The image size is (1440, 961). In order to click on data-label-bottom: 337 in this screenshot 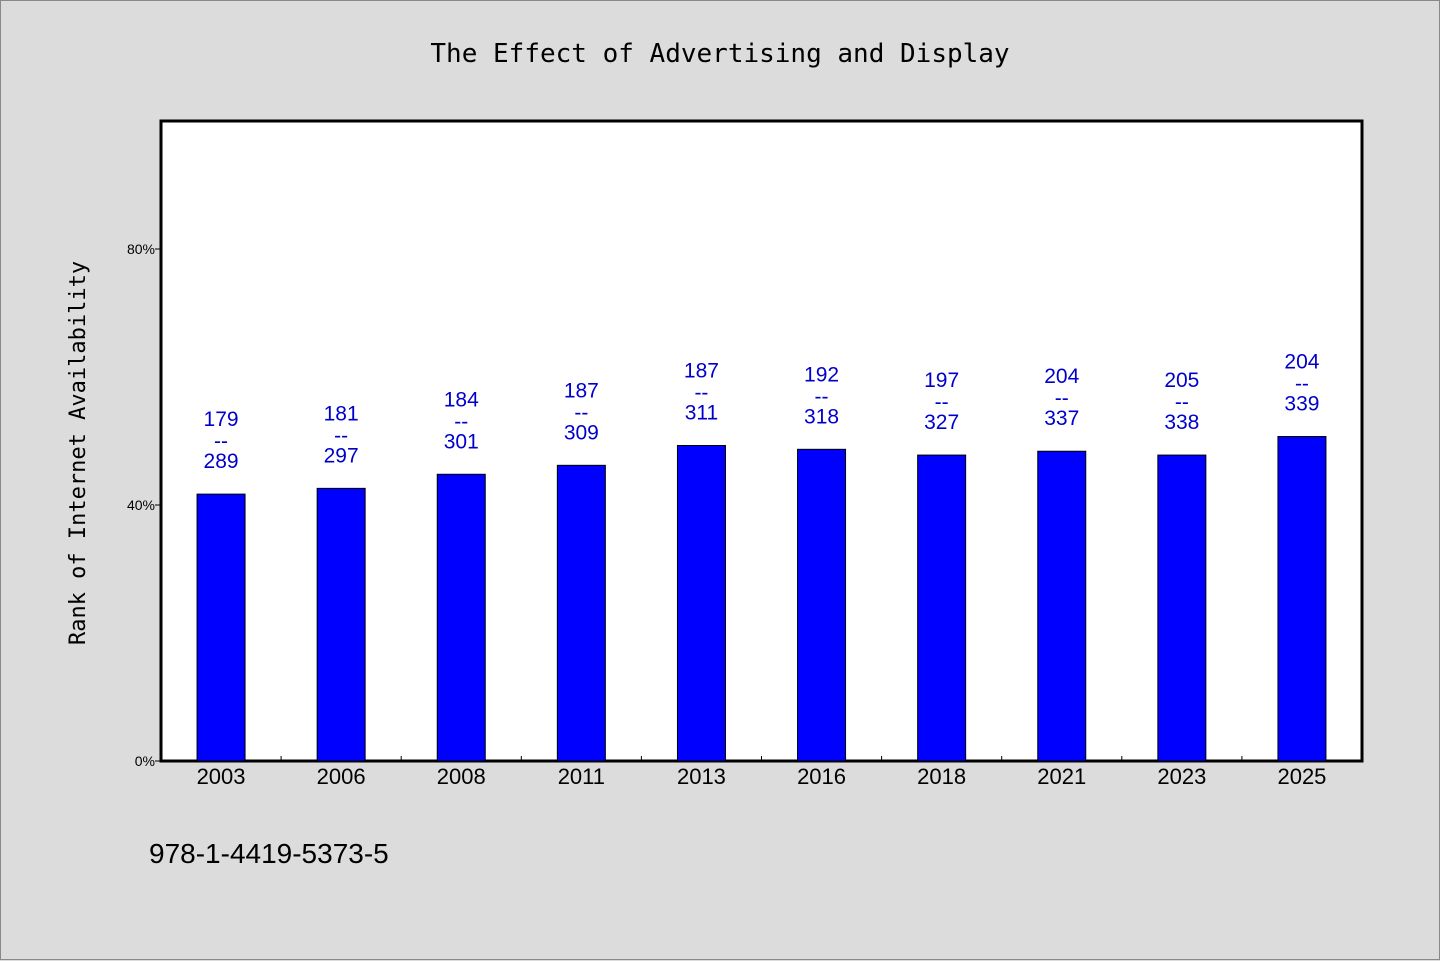, I will do `click(1061, 418)`.